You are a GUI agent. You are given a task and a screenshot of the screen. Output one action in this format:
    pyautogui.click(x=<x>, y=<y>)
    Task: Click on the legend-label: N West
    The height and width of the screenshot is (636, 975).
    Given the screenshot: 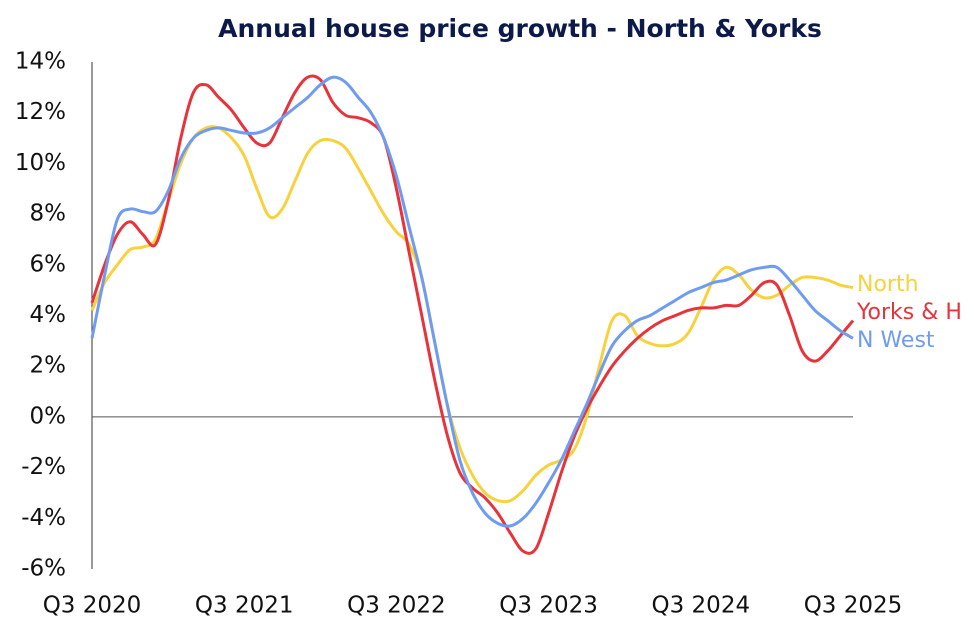 What is the action you would take?
    pyautogui.click(x=896, y=340)
    